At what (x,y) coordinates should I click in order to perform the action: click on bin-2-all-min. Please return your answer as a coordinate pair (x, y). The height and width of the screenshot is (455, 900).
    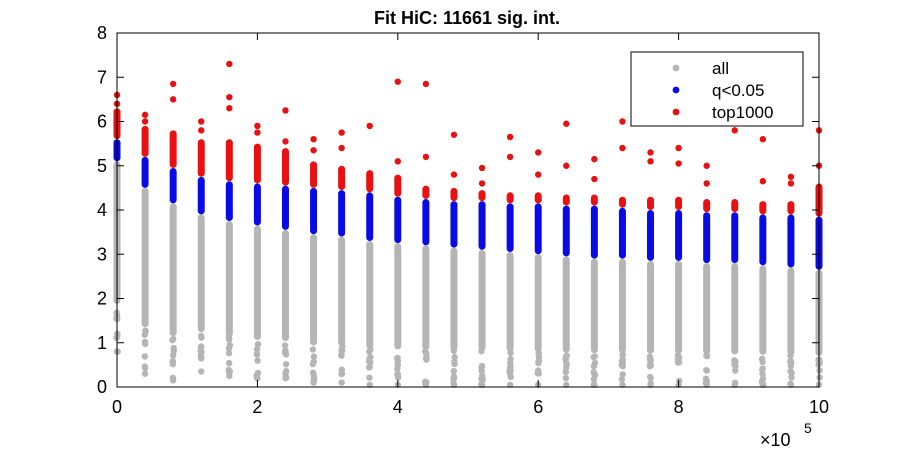
    Looking at the image, I should click on (173, 380).